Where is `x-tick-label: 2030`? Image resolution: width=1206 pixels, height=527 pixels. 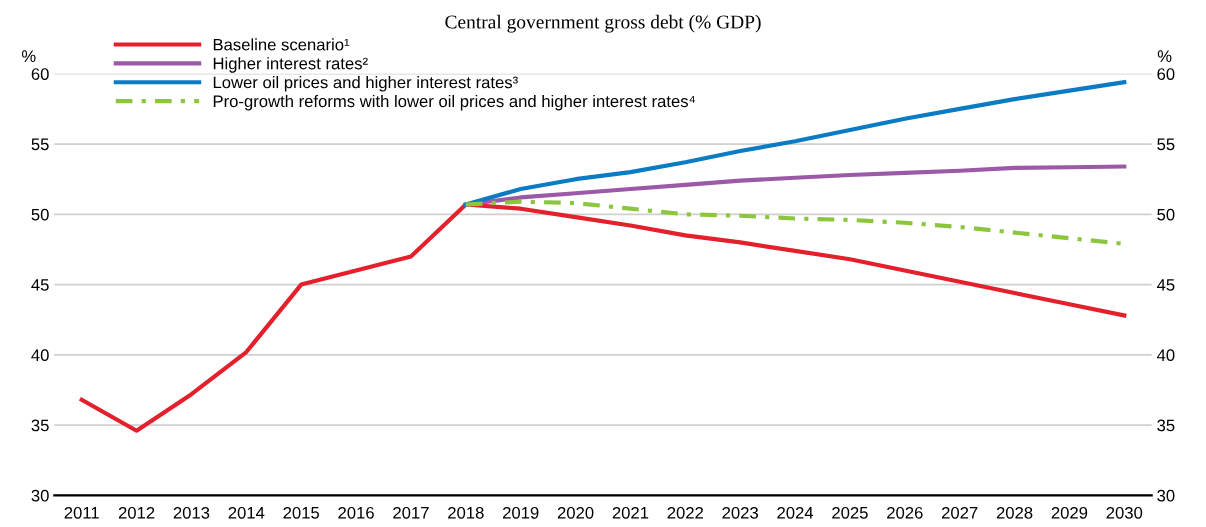 x-tick-label: 2030 is located at coordinates (1124, 512).